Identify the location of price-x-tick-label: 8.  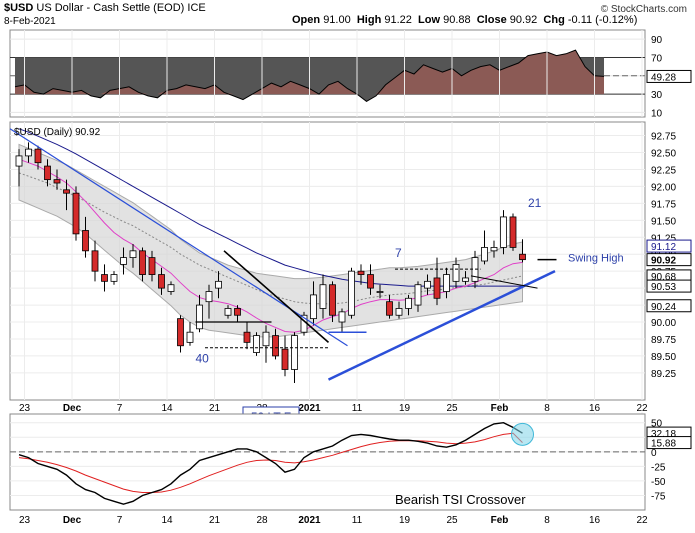
(547, 408).